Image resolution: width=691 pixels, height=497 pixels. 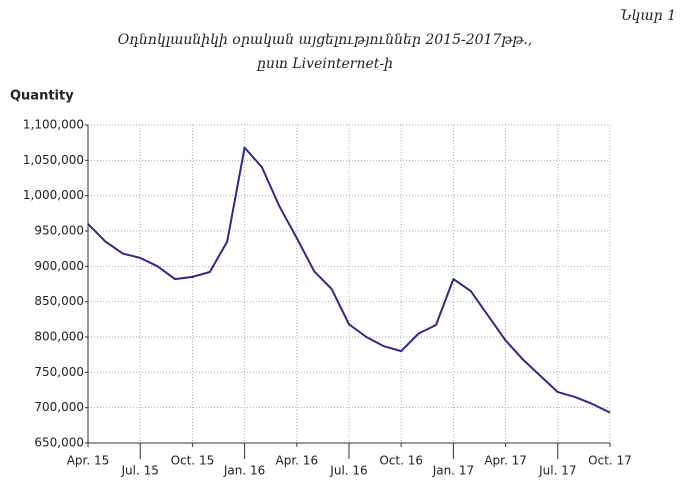 What do you see at coordinates (59, 231) in the screenshot?
I see `y-tick-label: 950,000` at bounding box center [59, 231].